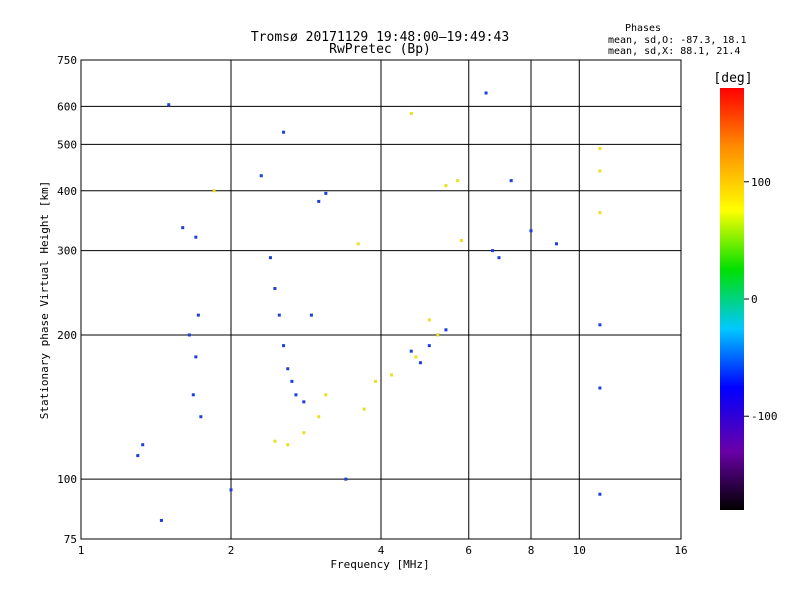 This screenshot has width=800, height=600. What do you see at coordinates (67, 144) in the screenshot?
I see `y-tick-label: 500` at bounding box center [67, 144].